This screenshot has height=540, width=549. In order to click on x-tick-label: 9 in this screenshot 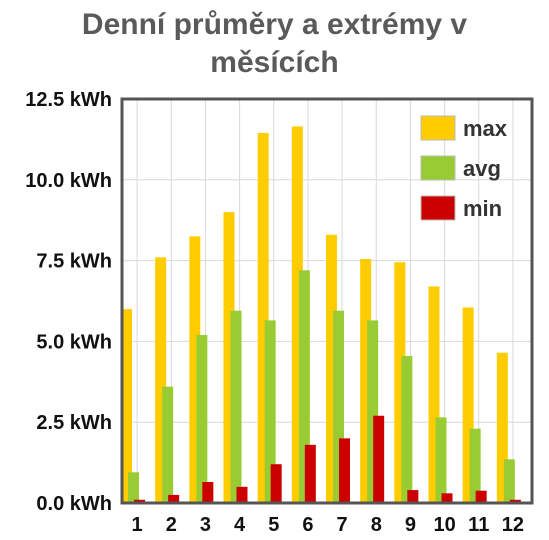, I will do `click(410, 525)`.